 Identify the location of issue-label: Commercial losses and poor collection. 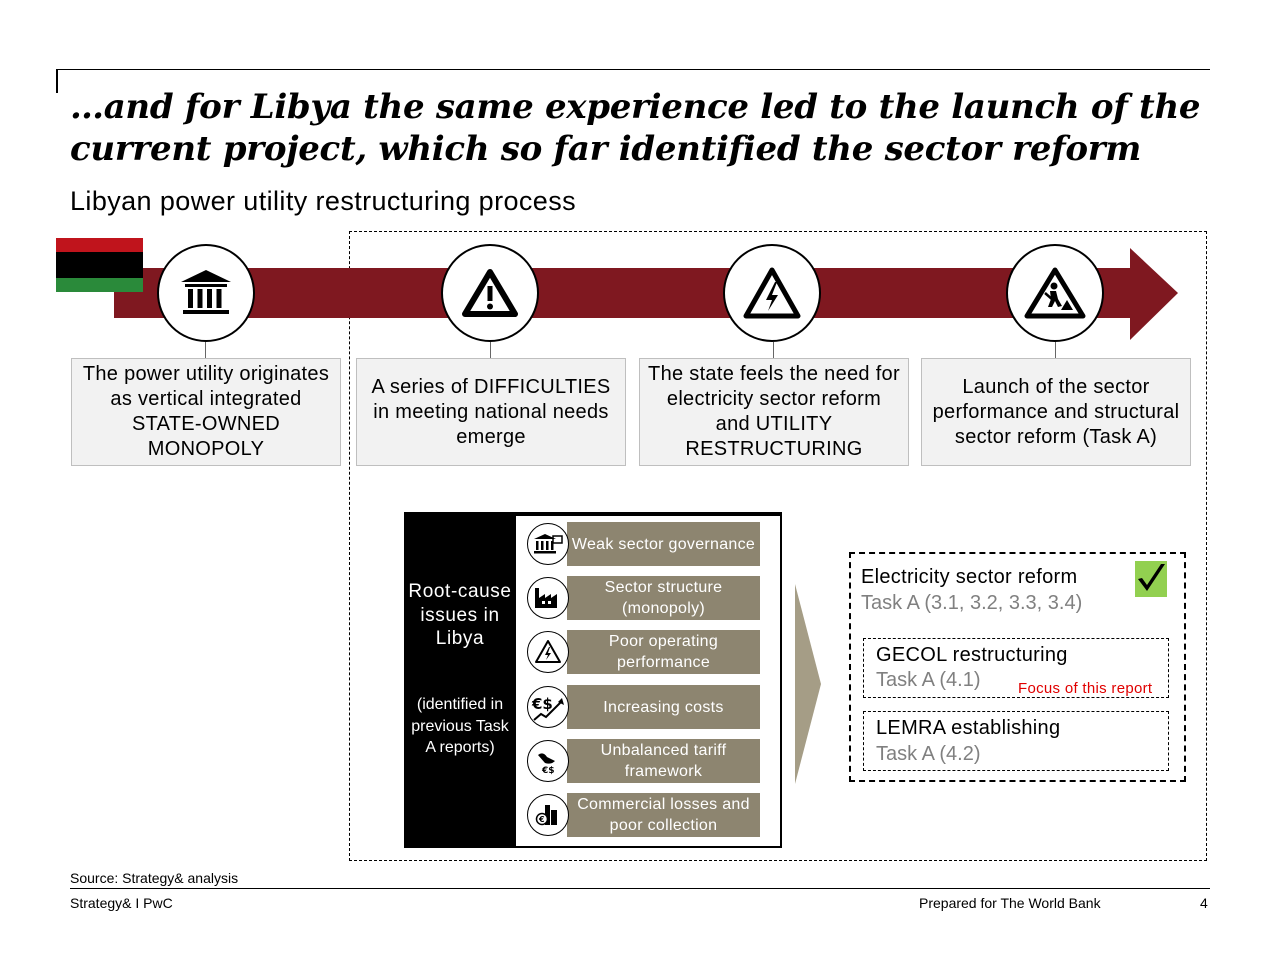
(663, 815).